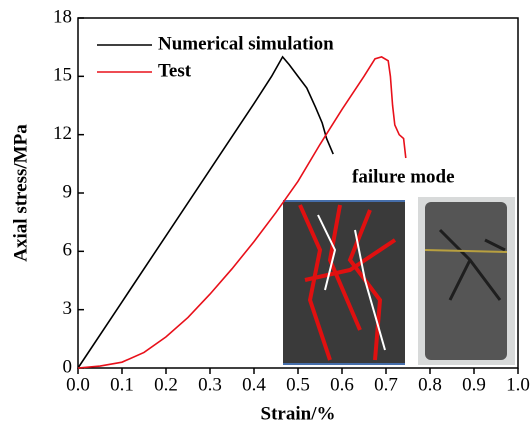  Describe the element at coordinates (386, 384) in the screenshot. I see `x-tick-label: 0.7` at that location.